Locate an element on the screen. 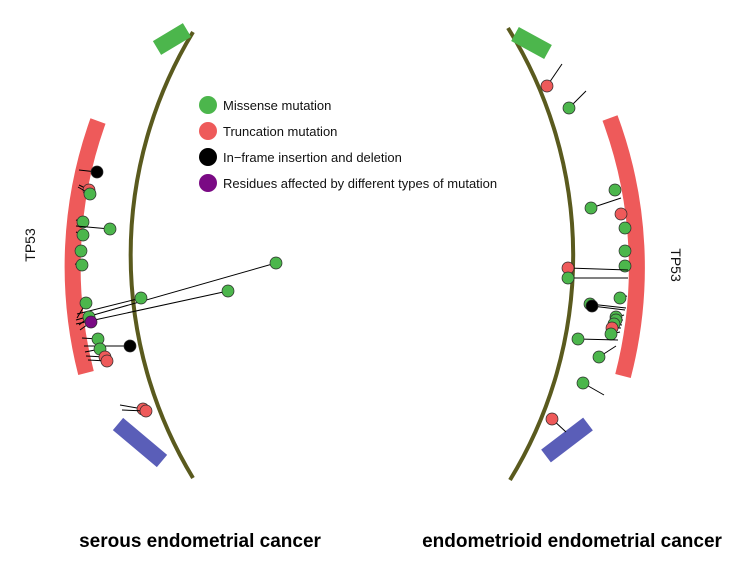 The height and width of the screenshot is (576, 753). legend-item-truncation: Truncation mutation is located at coordinates (268, 131).